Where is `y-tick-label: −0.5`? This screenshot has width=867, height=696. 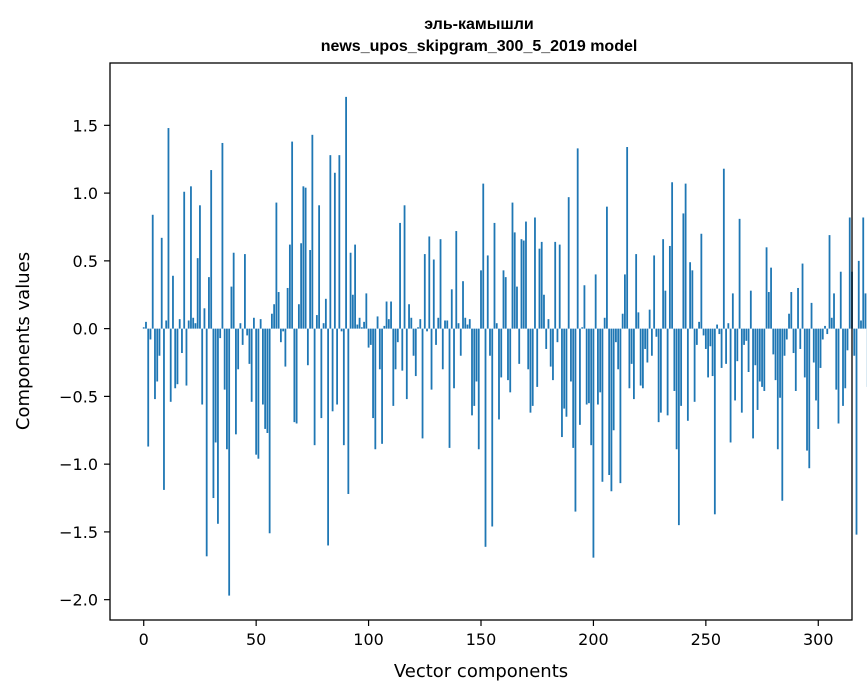 y-tick-label: −0.5 is located at coordinates (78, 396).